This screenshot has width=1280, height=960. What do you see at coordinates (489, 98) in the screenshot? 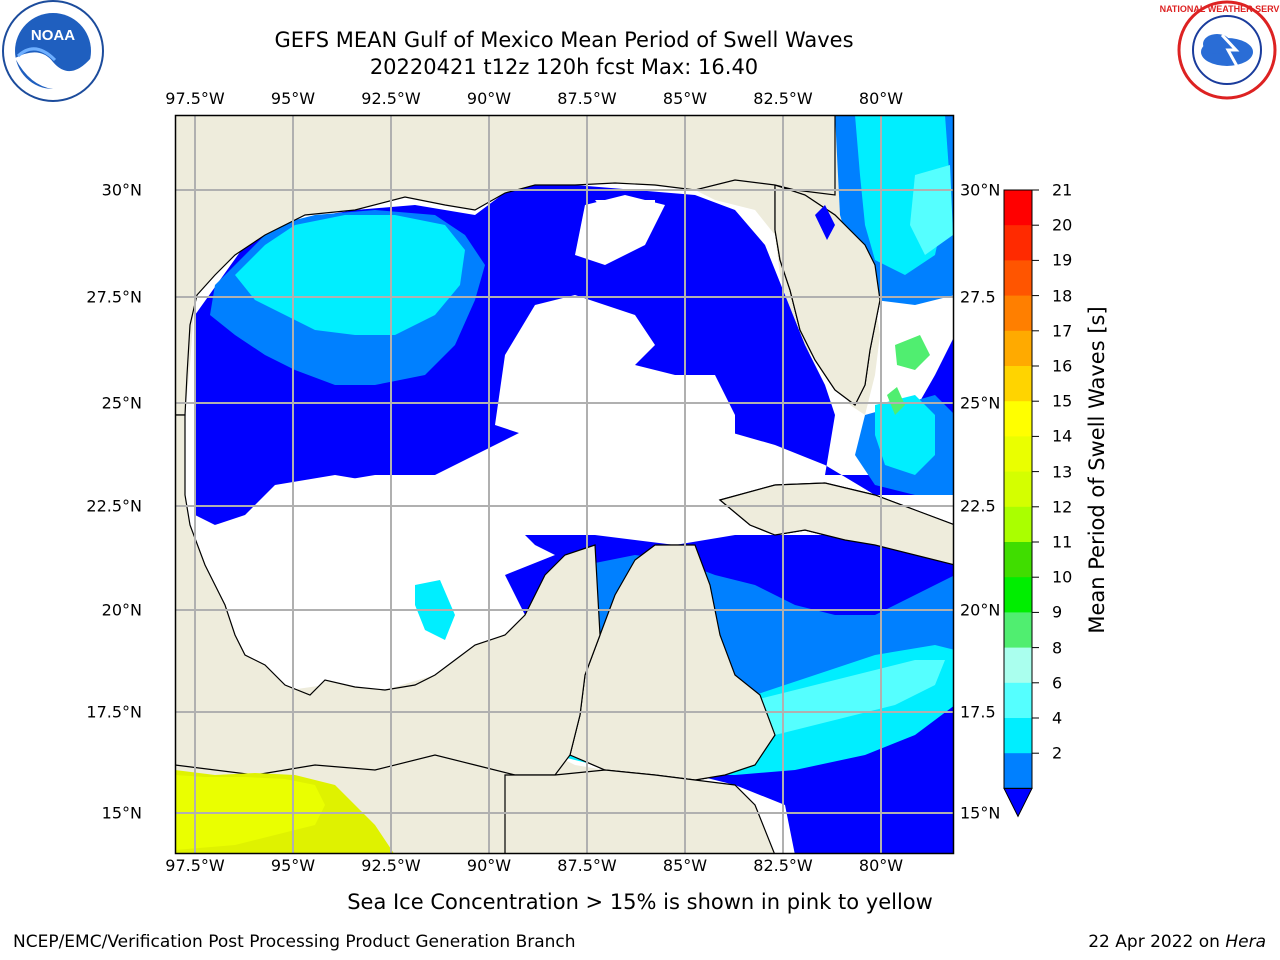
I see `lon-label-top: 90°W` at bounding box center [489, 98].